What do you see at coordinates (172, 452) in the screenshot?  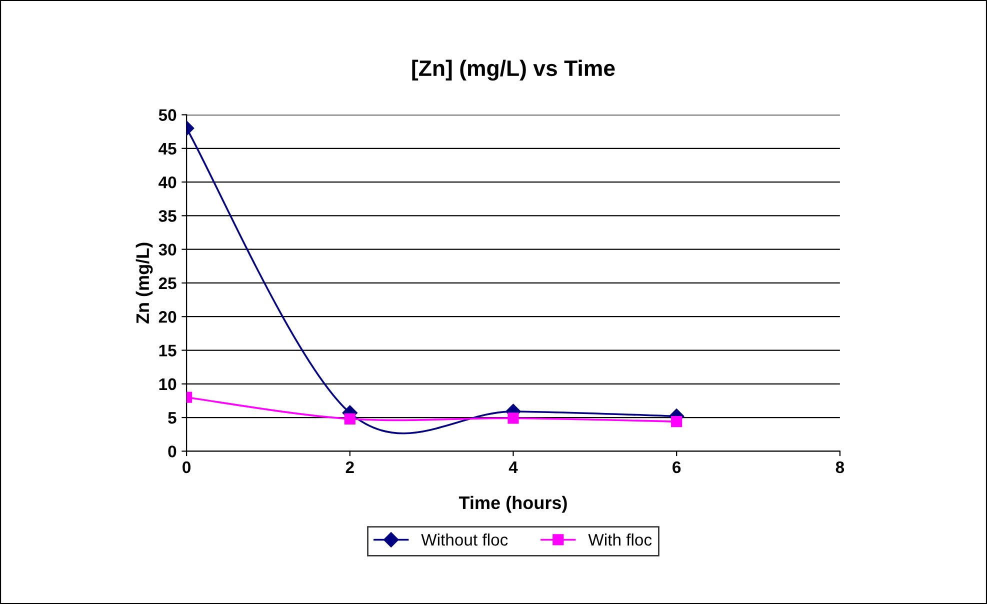 I see `y-tick-label: 0` at bounding box center [172, 452].